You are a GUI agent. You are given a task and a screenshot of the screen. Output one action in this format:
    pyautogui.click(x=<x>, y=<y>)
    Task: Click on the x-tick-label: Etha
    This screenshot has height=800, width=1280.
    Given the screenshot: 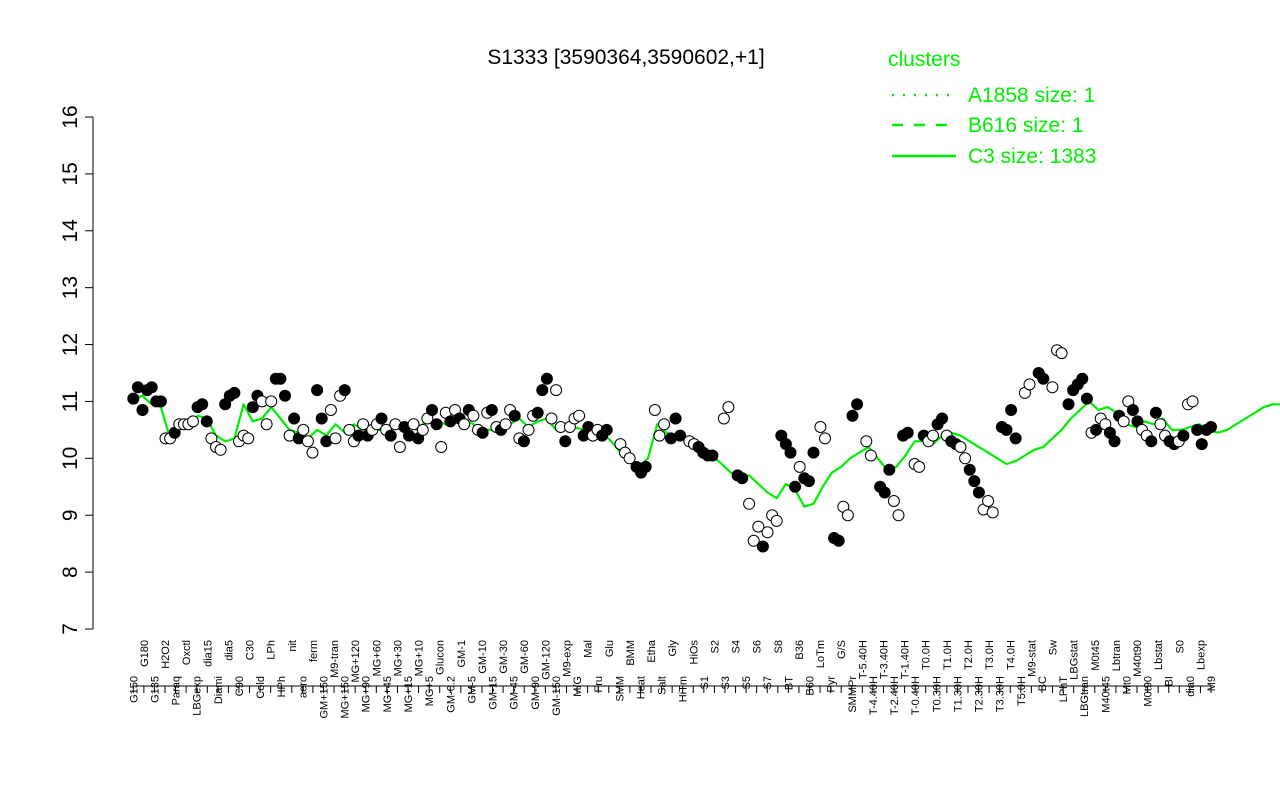 What is the action you would take?
    pyautogui.click(x=652, y=651)
    